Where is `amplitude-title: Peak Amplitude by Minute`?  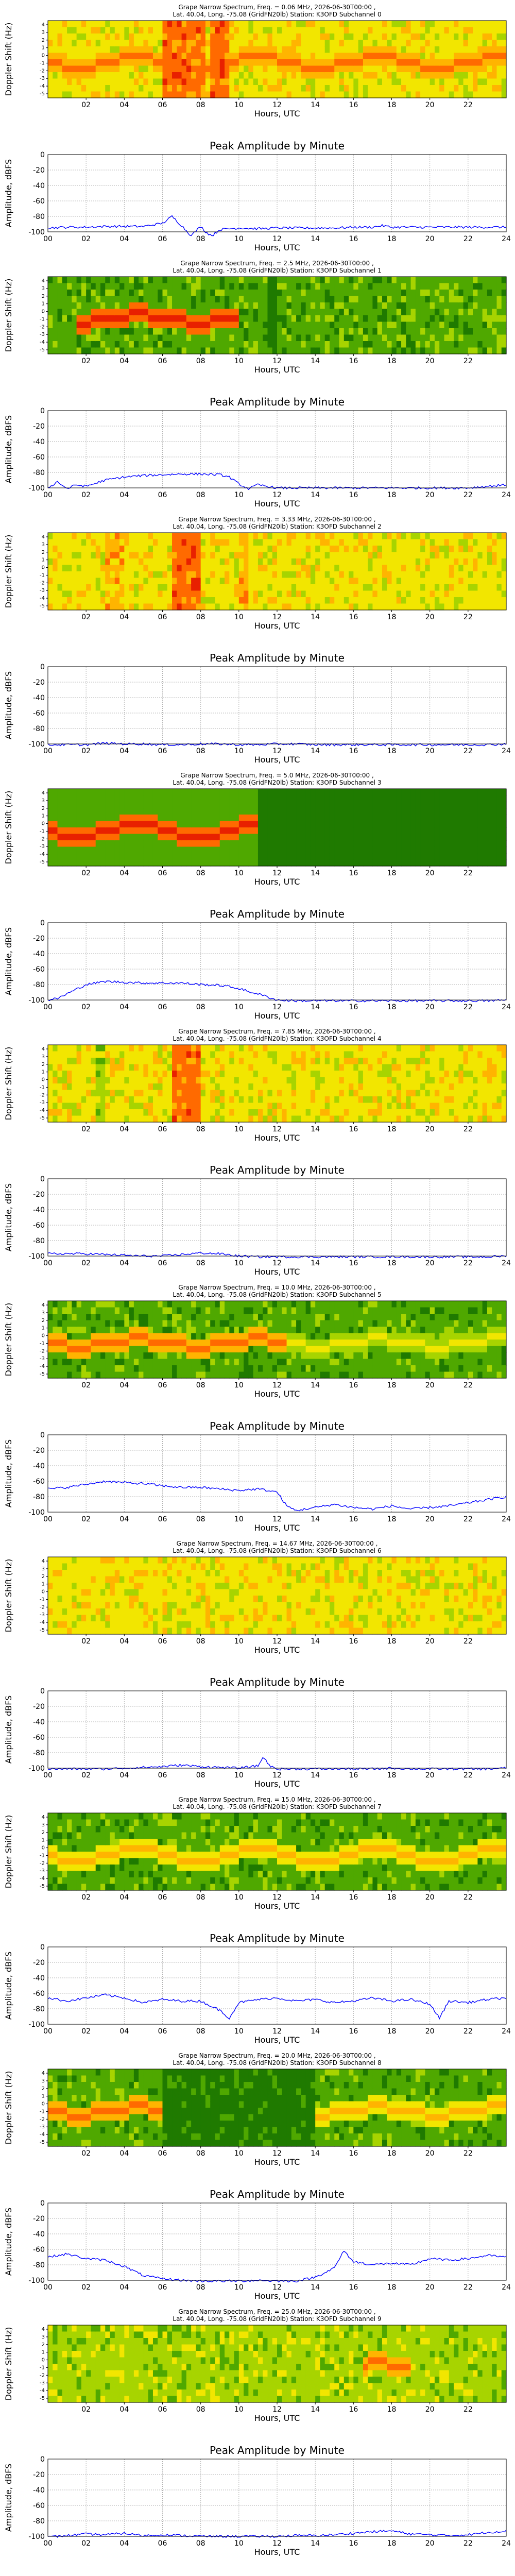
amplitude-title: Peak Amplitude by Minute is located at coordinates (277, 146).